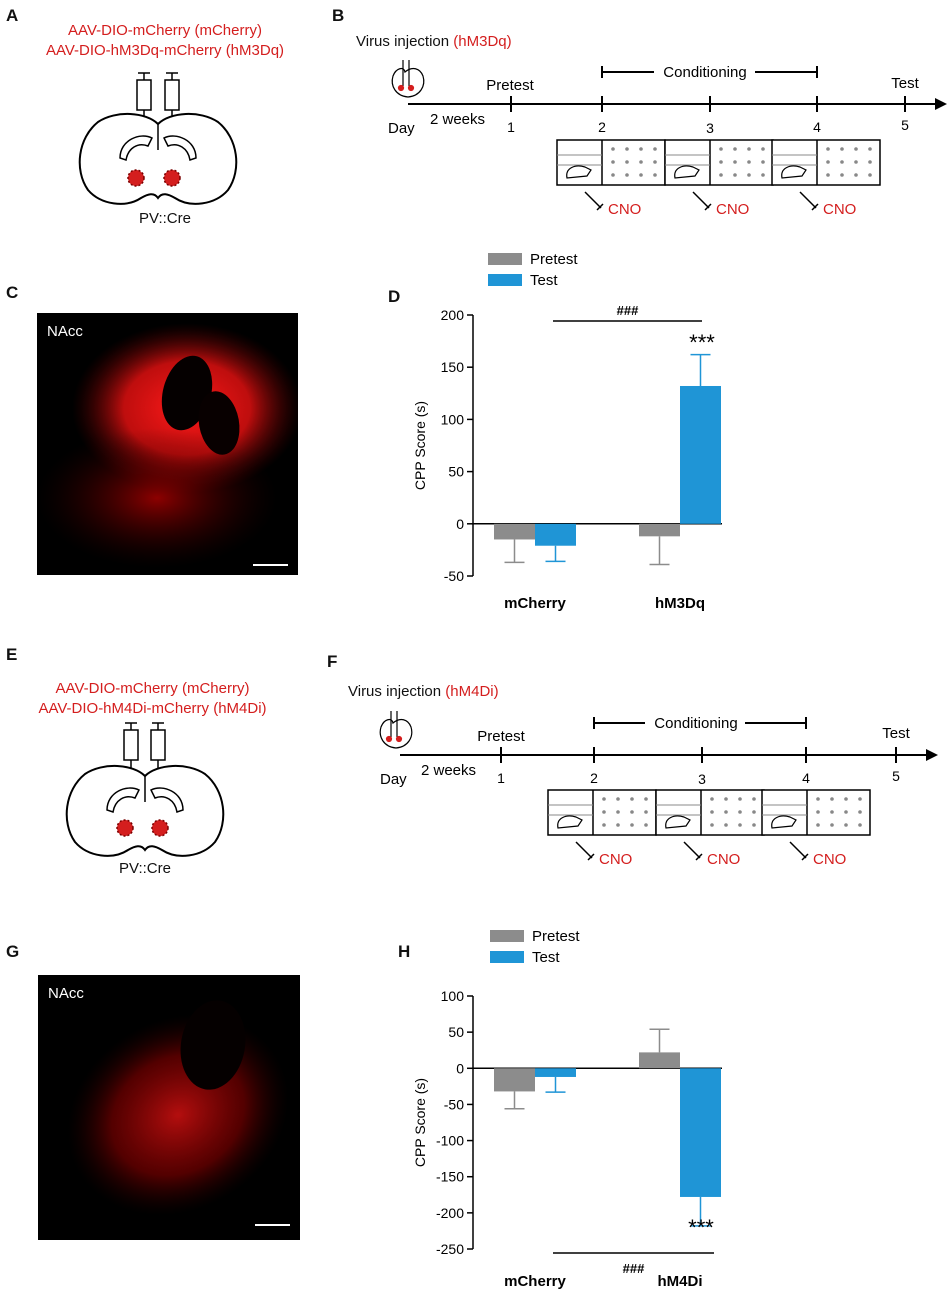  Describe the element at coordinates (710, 828) in the screenshot. I see `conditioning-chamber-f-2: CNO` at that location.